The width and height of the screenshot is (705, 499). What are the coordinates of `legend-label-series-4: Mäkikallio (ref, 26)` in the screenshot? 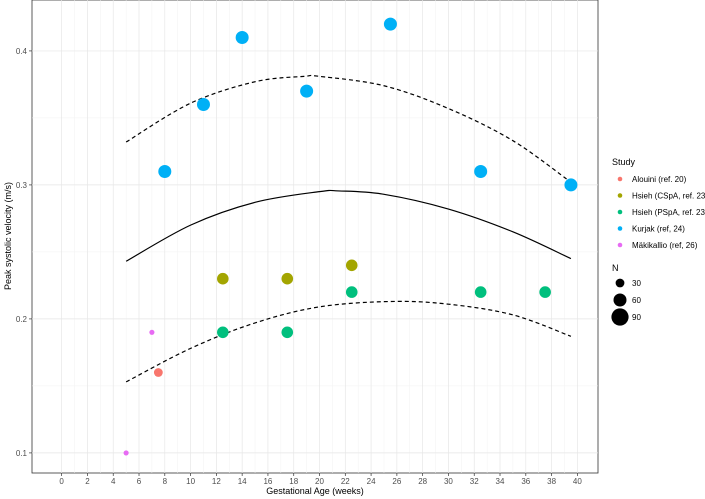 It's located at (665, 245).